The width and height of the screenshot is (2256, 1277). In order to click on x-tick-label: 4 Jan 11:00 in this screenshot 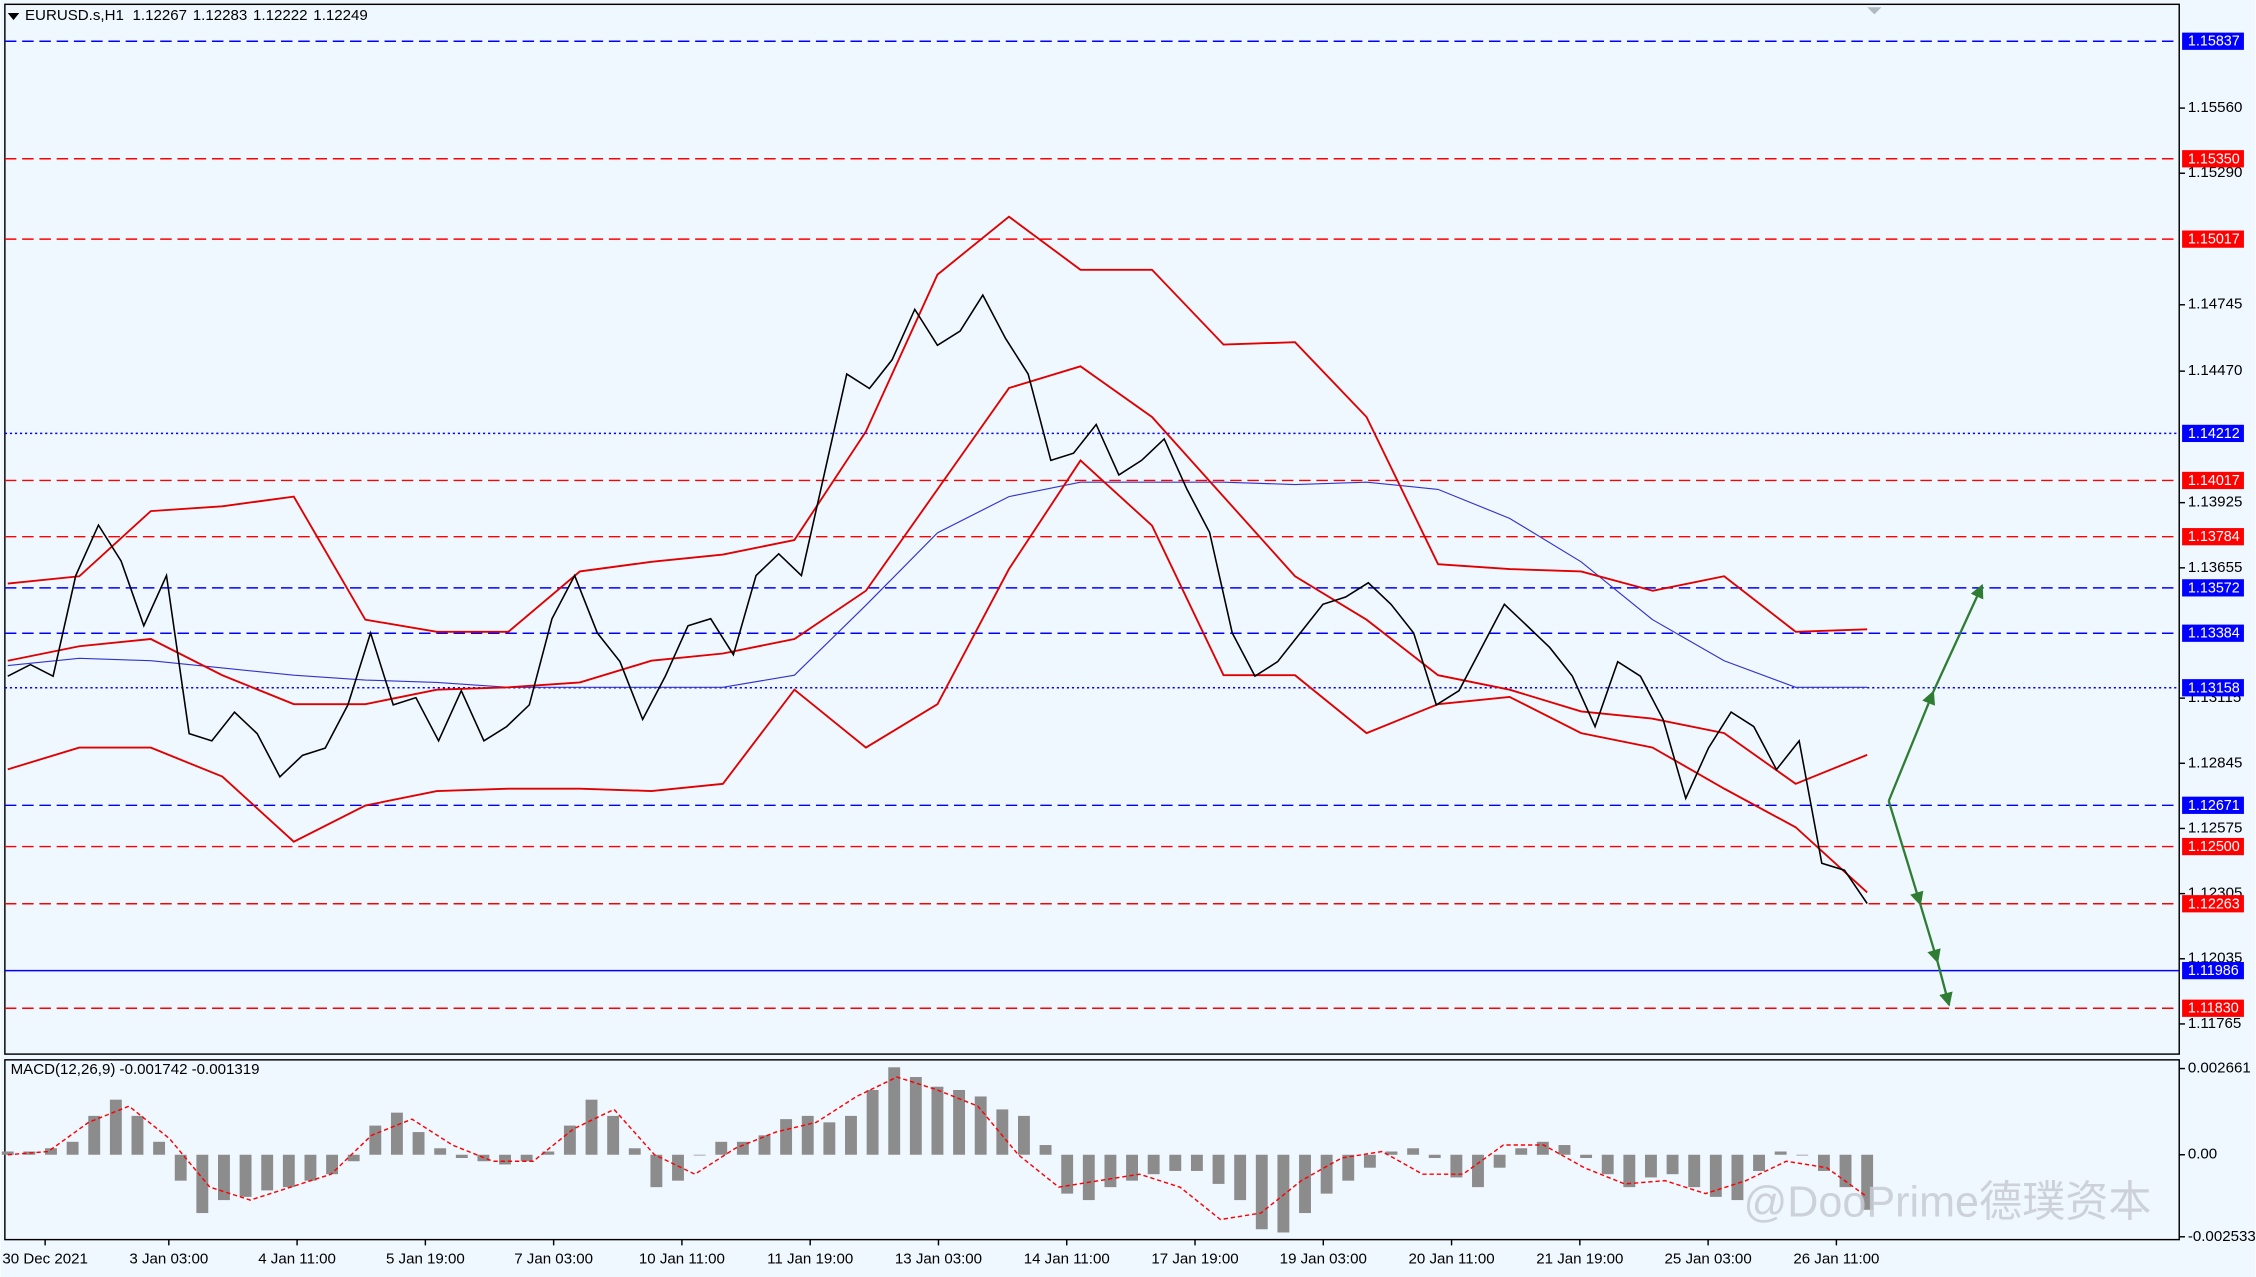, I will do `click(297, 1259)`.